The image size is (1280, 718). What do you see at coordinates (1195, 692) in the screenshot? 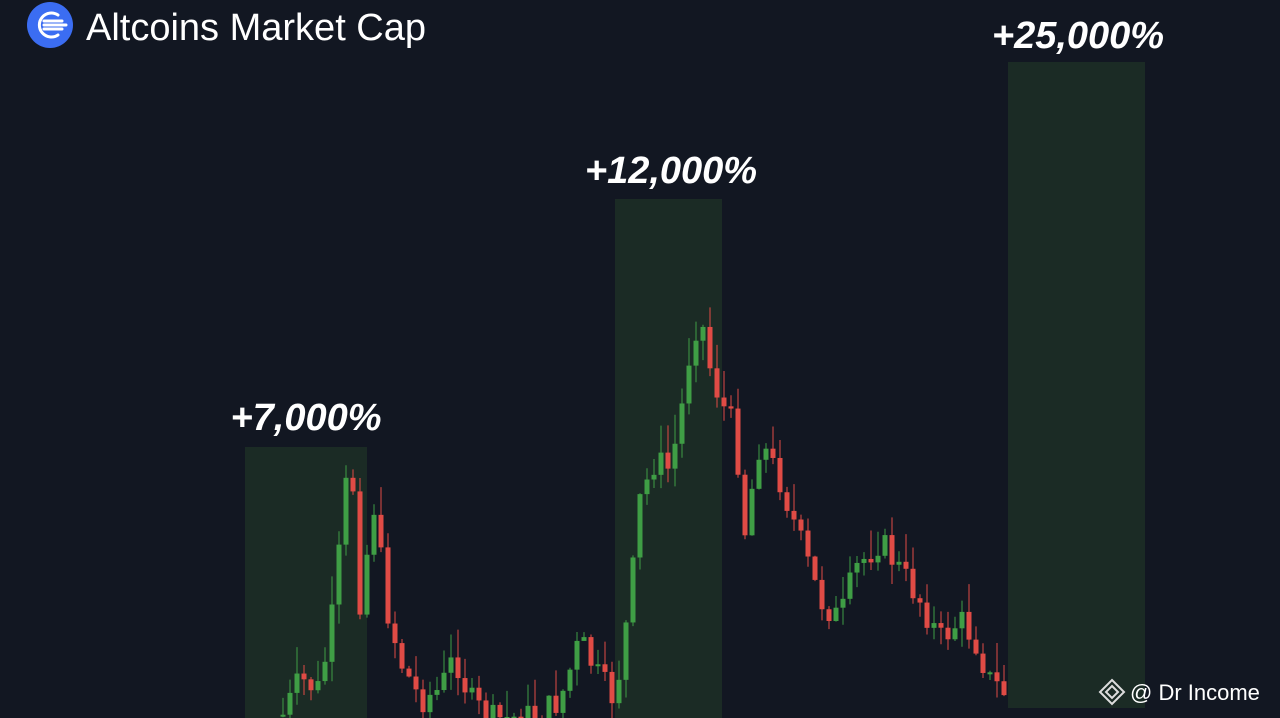
I see `watermark: @ Dr Income` at bounding box center [1195, 692].